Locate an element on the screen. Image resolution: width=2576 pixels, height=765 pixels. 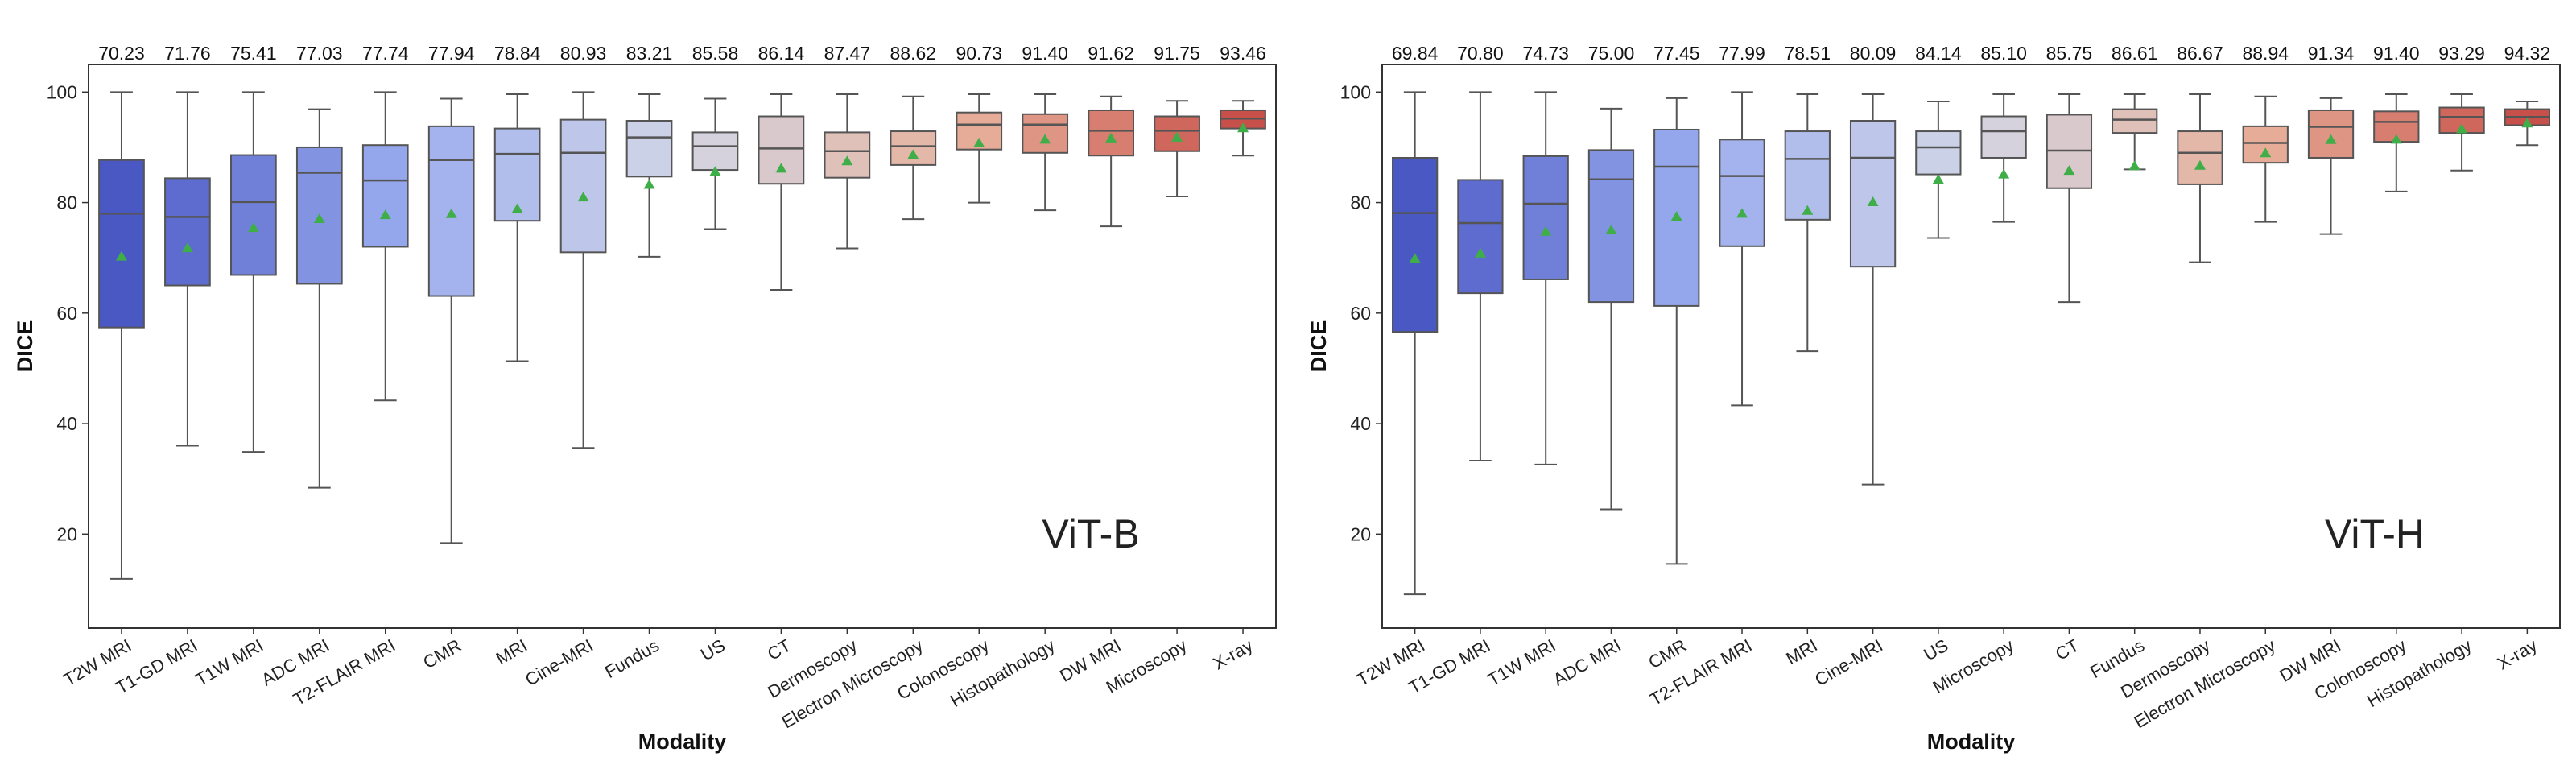
mean-label: 91.62 is located at coordinates (1111, 53).